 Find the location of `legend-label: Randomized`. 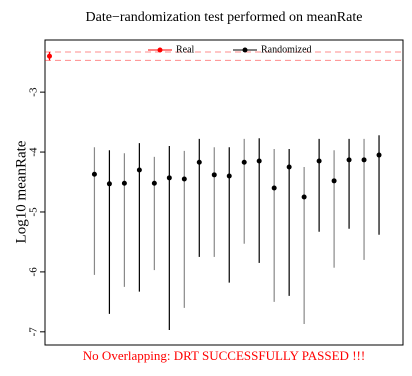

legend-label: Randomized is located at coordinates (286, 49).